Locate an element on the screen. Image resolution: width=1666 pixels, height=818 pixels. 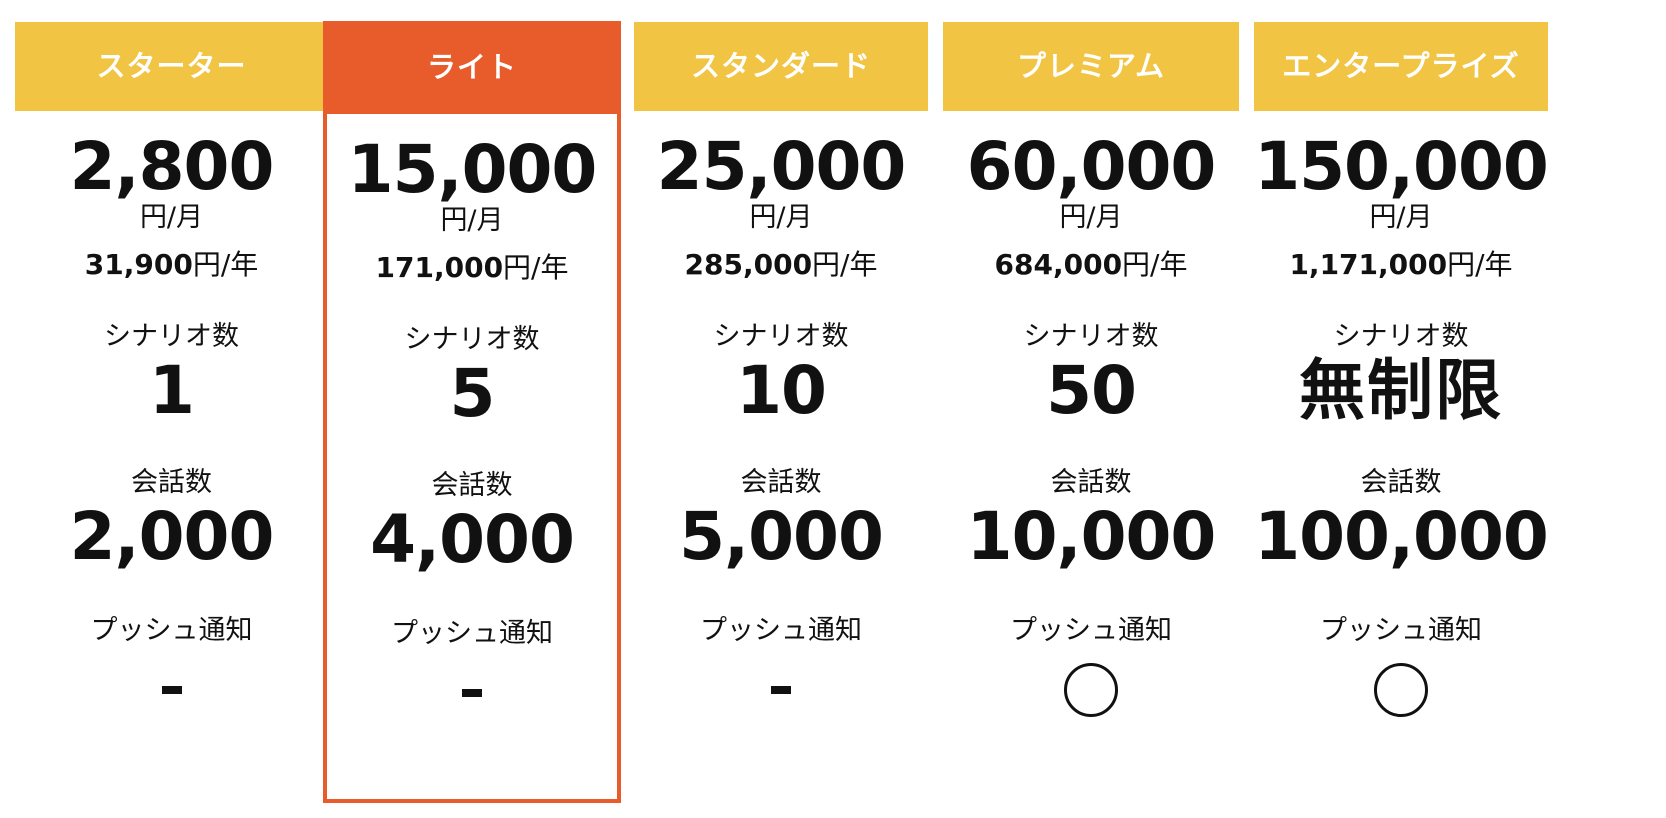
scenario-value: 10 is located at coordinates (781, 390).